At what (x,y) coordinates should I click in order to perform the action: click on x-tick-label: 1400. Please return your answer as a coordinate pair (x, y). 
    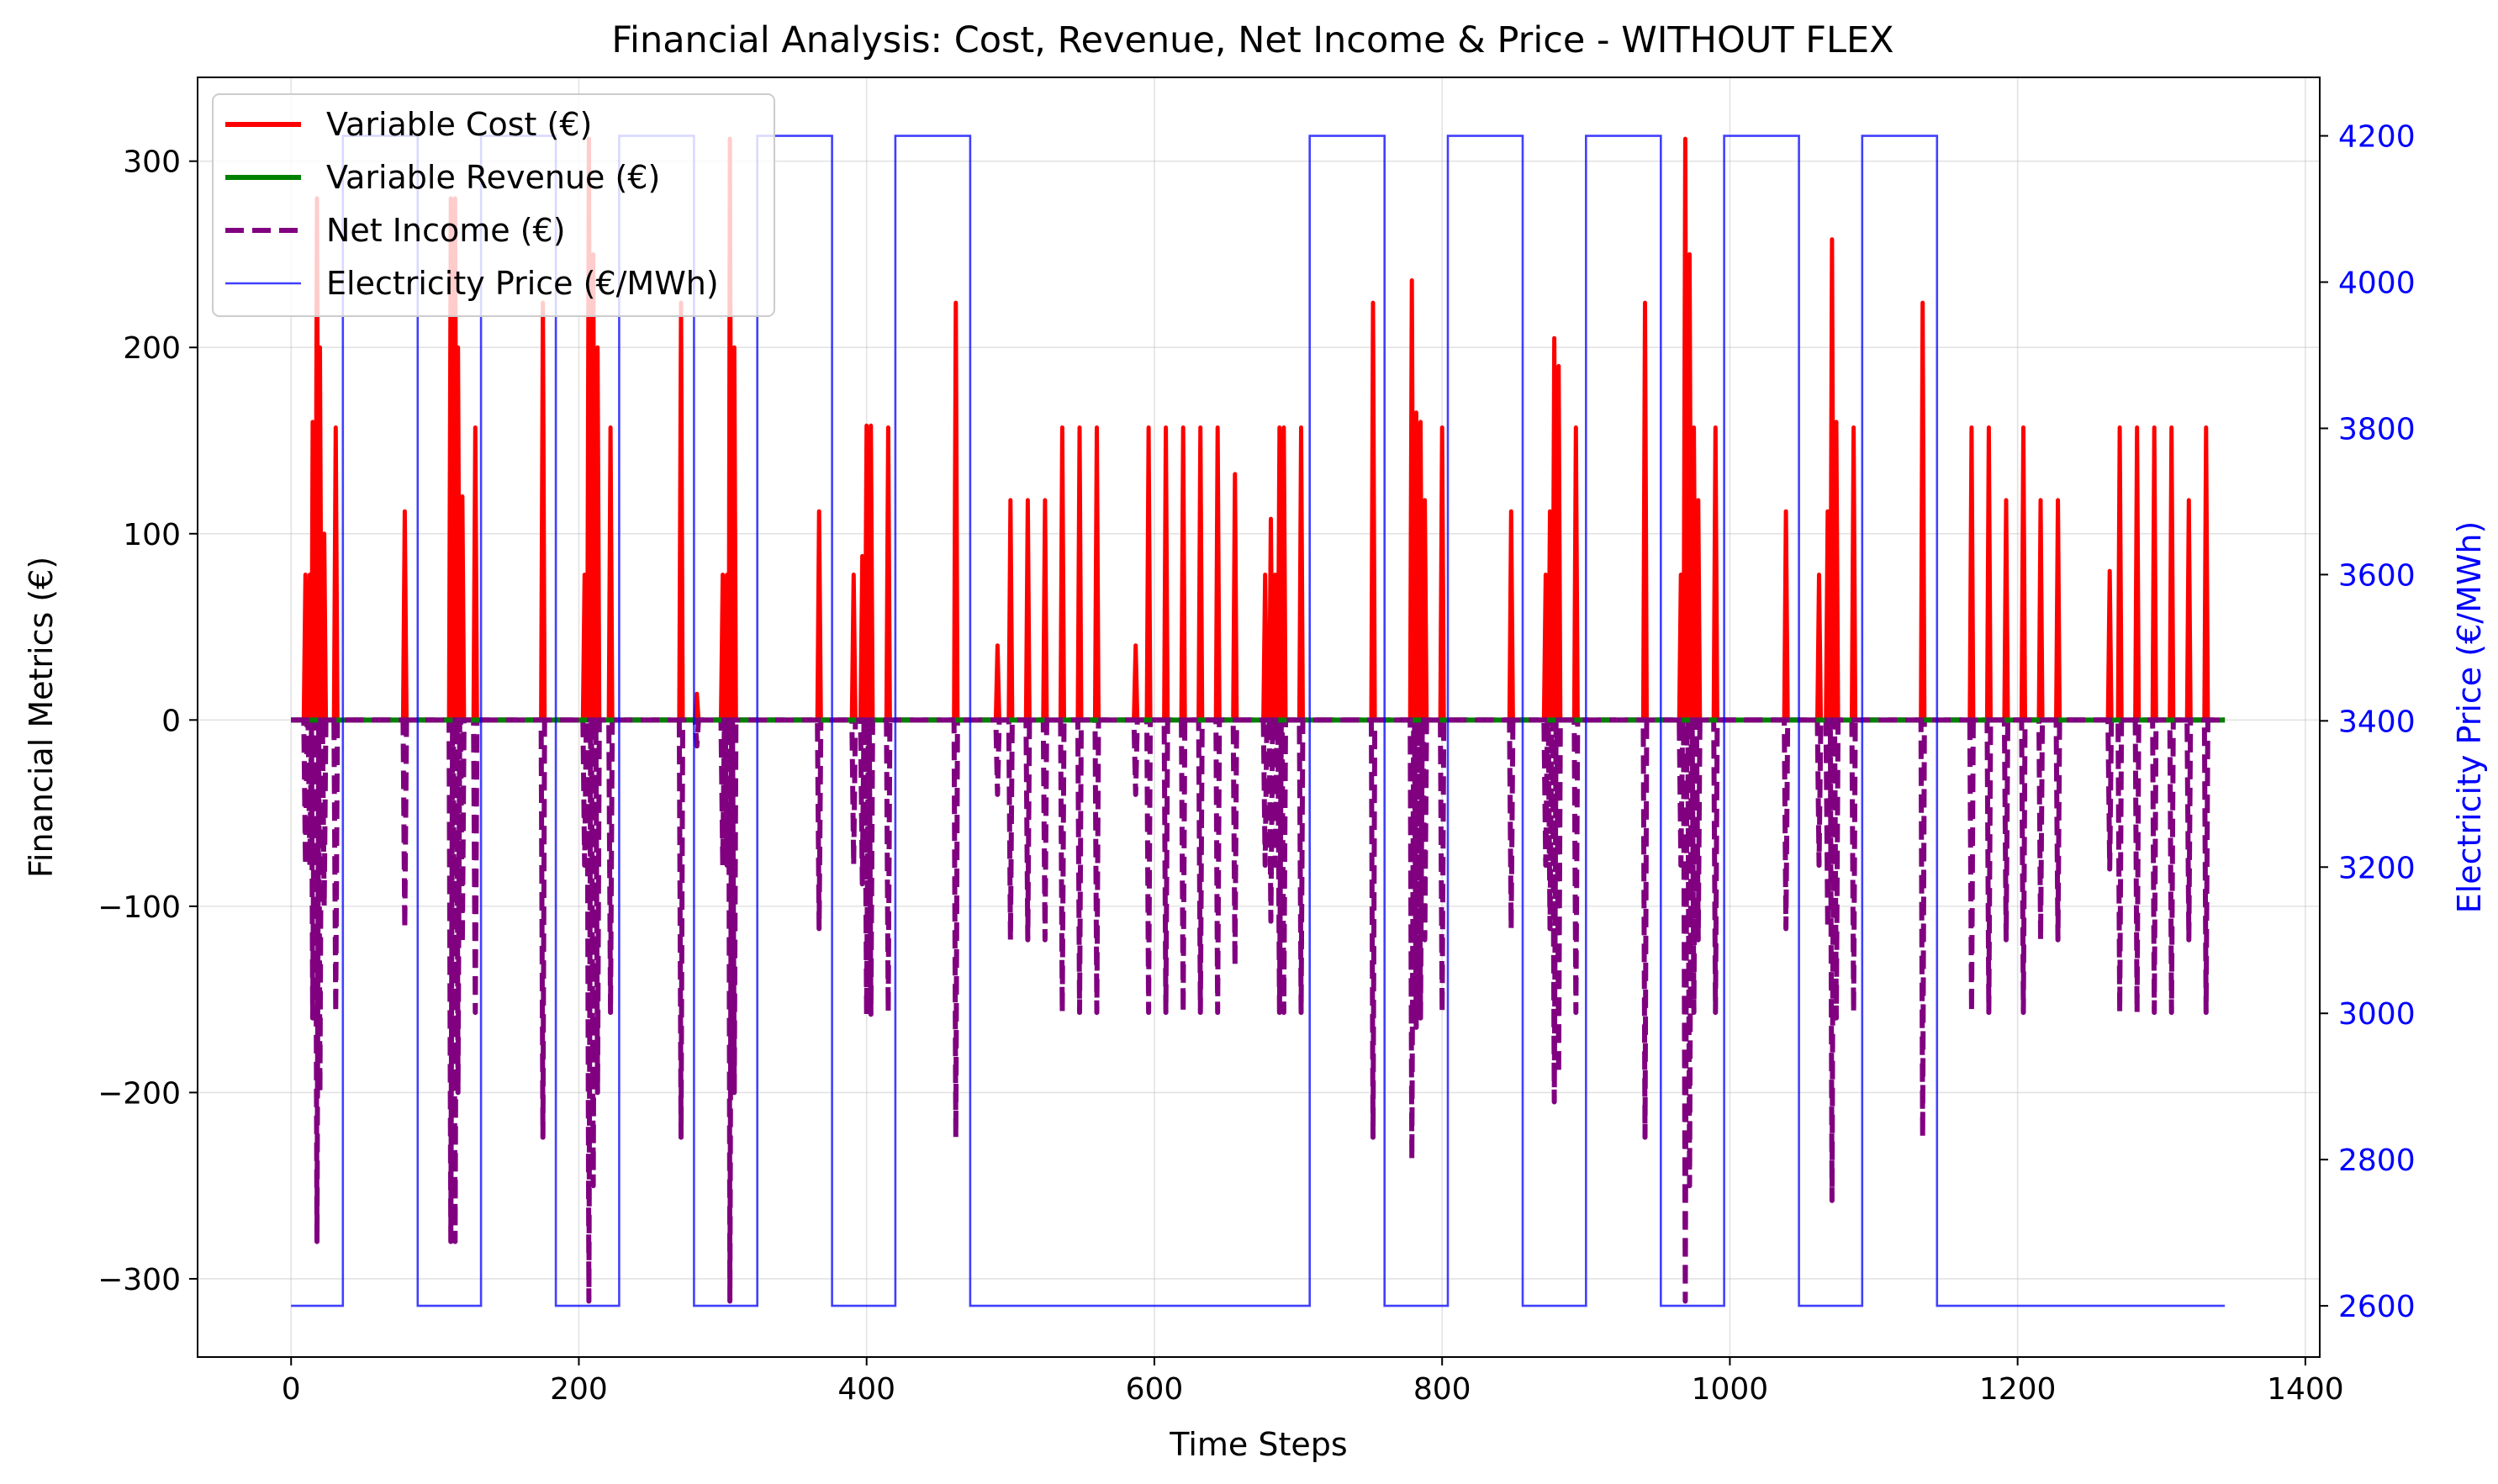
    Looking at the image, I should click on (2305, 1389).